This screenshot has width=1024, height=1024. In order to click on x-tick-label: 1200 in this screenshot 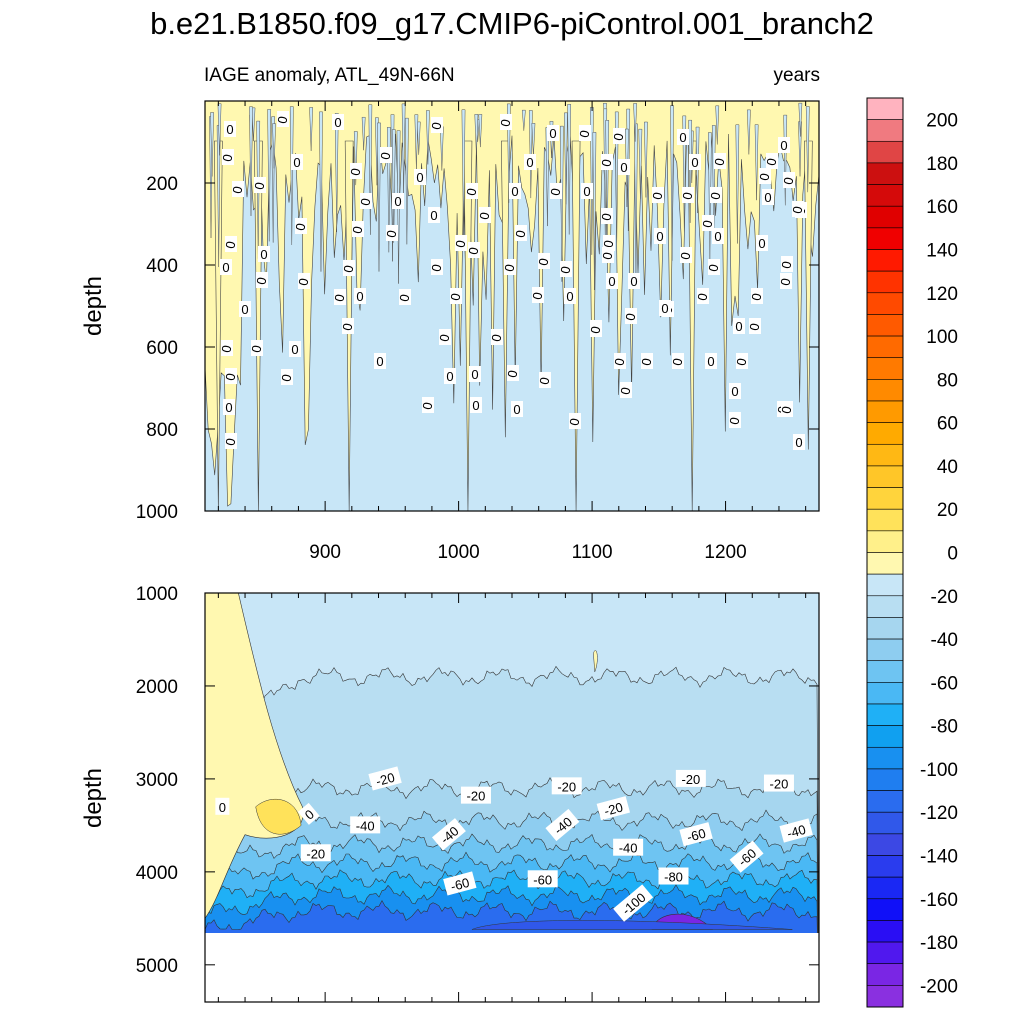, I will do `click(725, 552)`.